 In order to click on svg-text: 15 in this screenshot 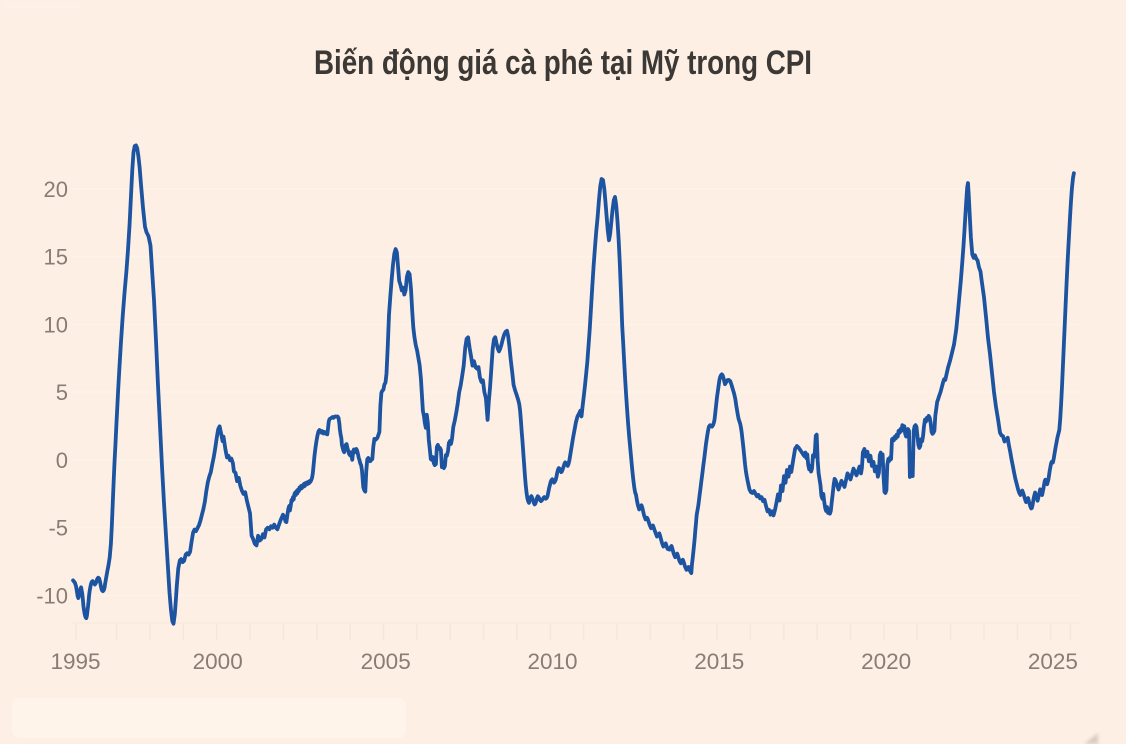, I will do `click(56, 257)`.